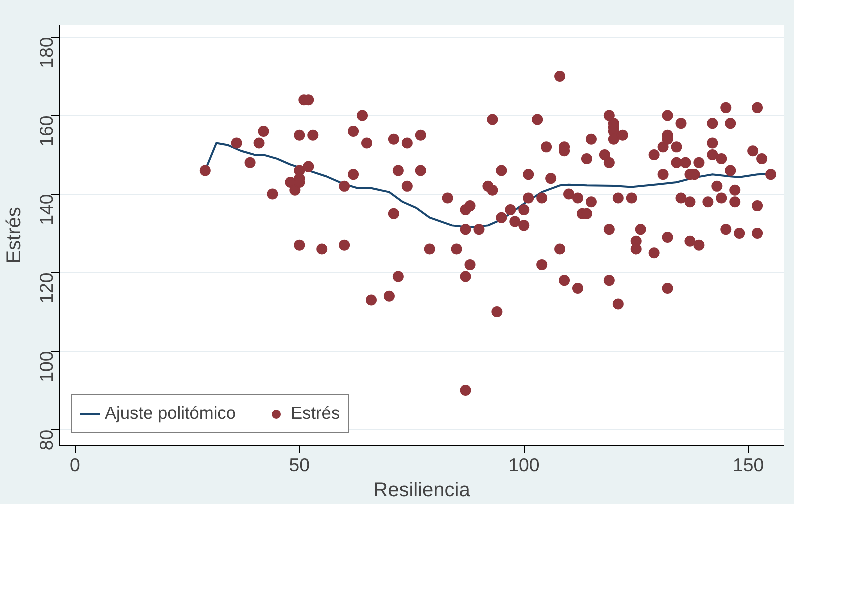 The image size is (841, 594). I want to click on x-axis-title: Resiliencia, so click(423, 491).